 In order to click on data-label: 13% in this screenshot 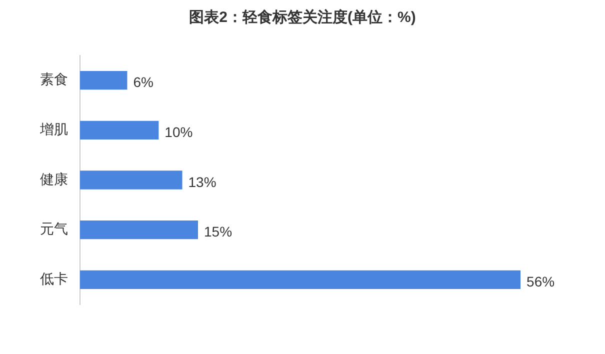, I will do `click(202, 182)`.